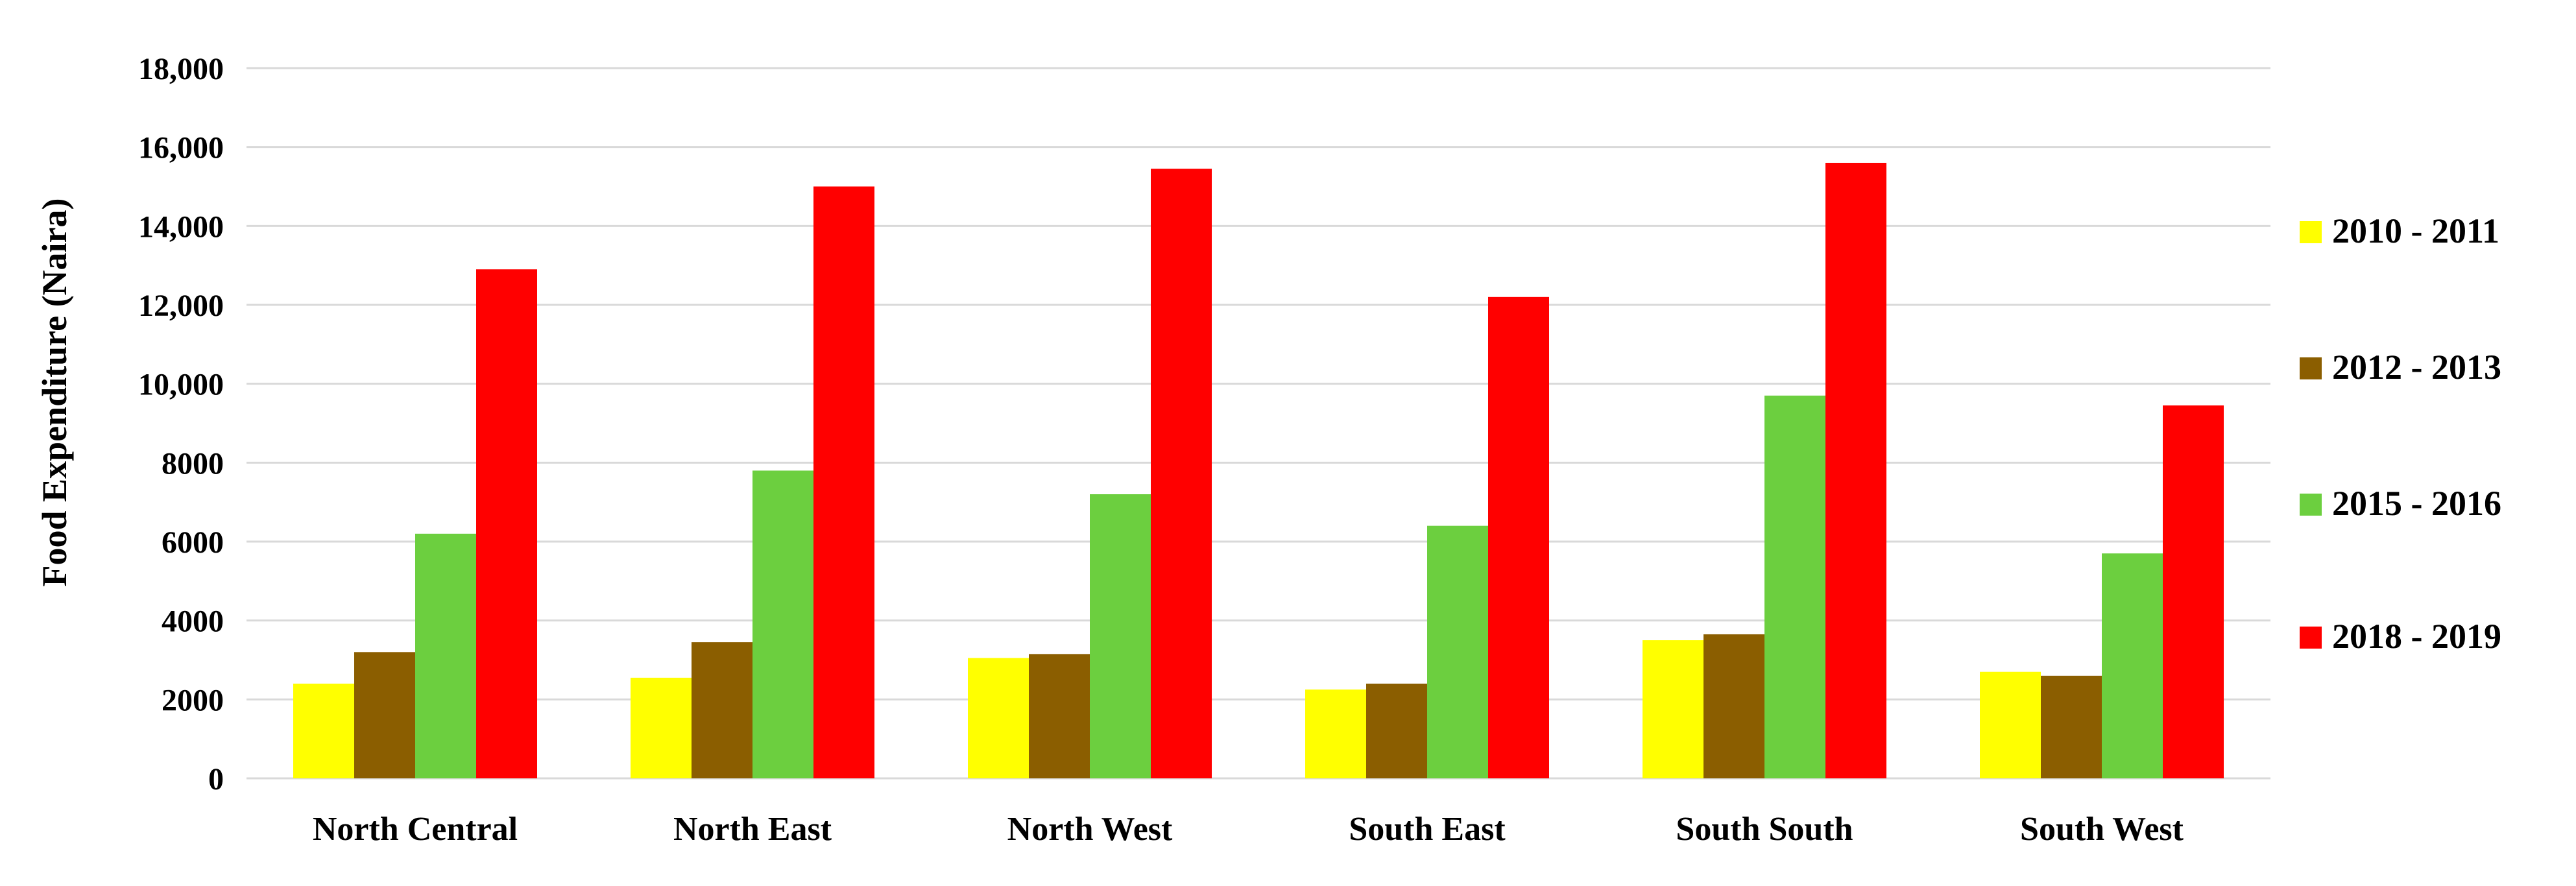  Describe the element at coordinates (1090, 829) in the screenshot. I see `x-category-label: North West` at that location.